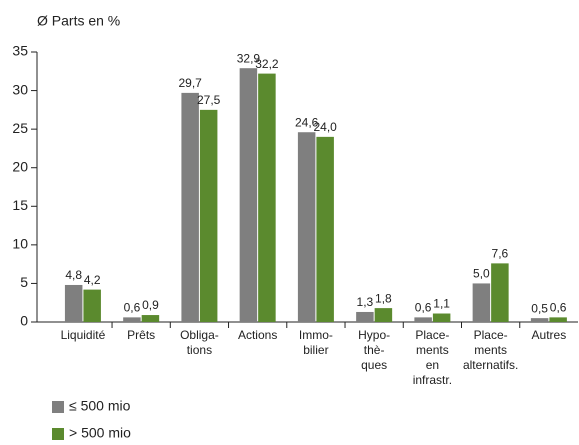 This screenshot has width=579, height=445. I want to click on y-tick-label: 35, so click(20, 51).